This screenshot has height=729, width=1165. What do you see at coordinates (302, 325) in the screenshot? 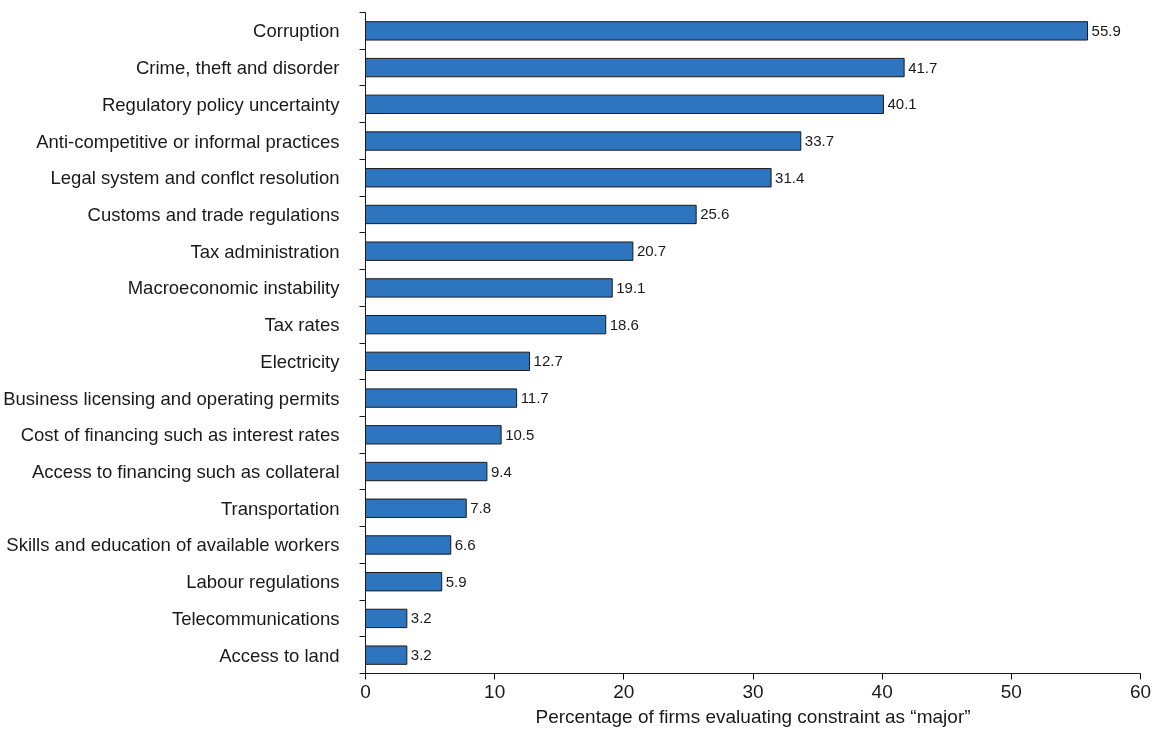
I see `y-tick-label: Tax rates` at bounding box center [302, 325].